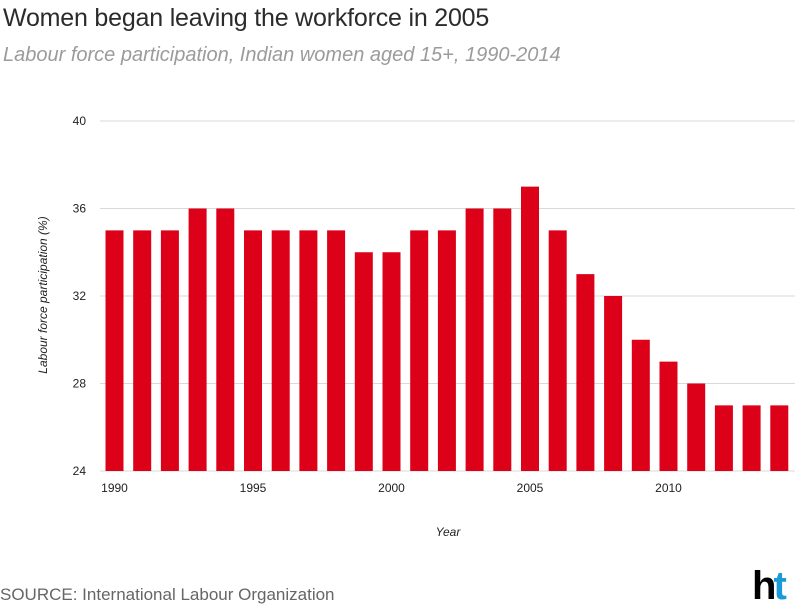  What do you see at coordinates (280, 350) in the screenshot?
I see `bar-1996` at bounding box center [280, 350].